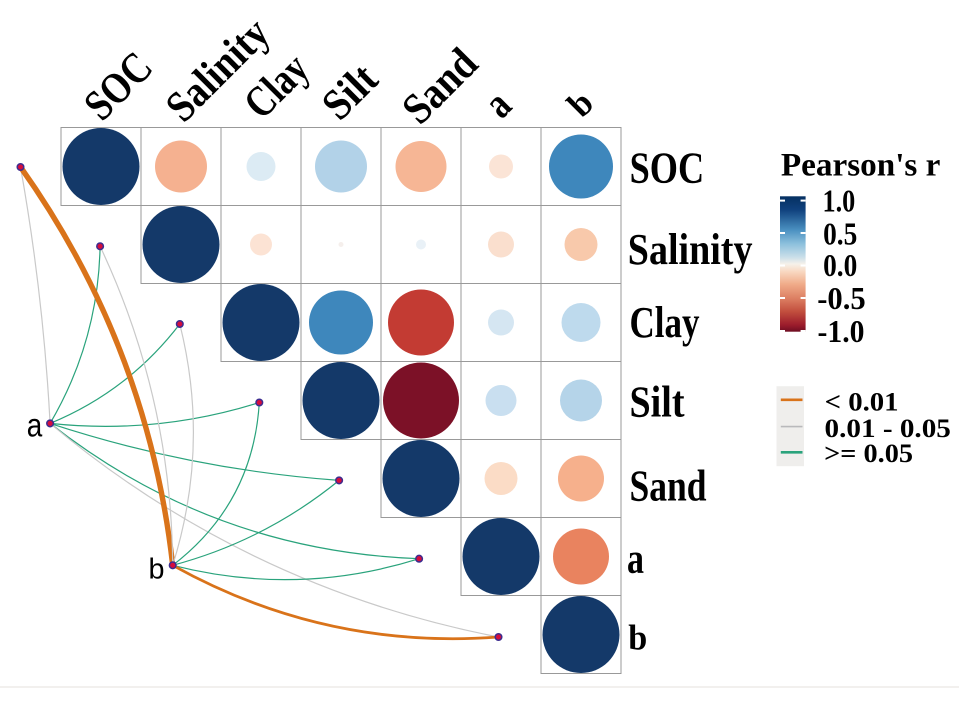 The width and height of the screenshot is (959, 719). I want to click on svg-text: 0.0, so click(840, 265).